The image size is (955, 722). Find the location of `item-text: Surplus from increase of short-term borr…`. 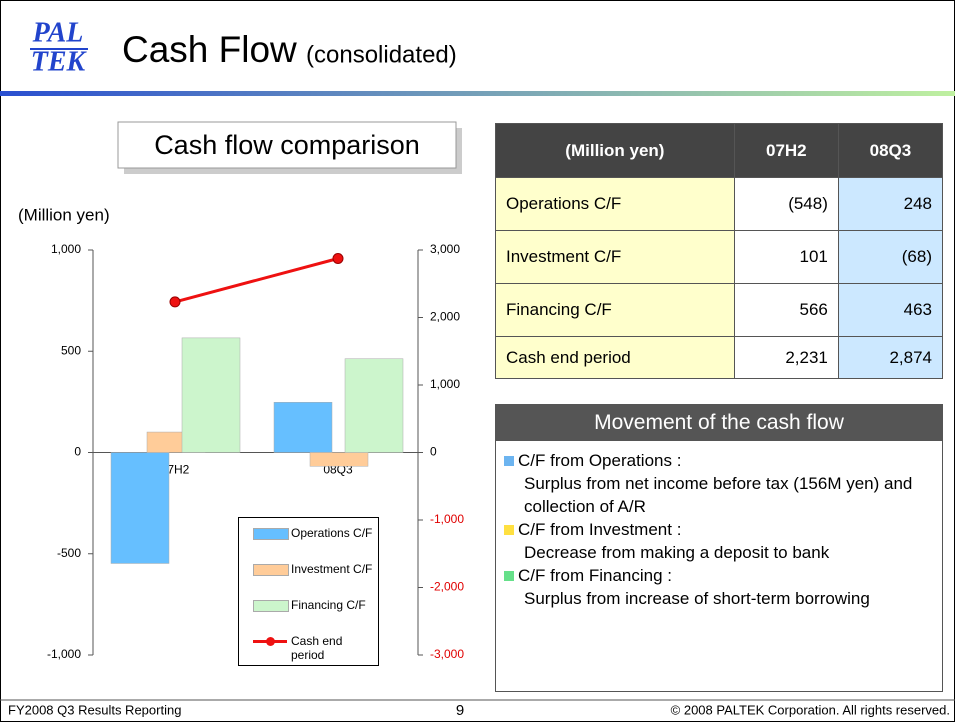

item-text: Surplus from increase of short-term borr… is located at coordinates (697, 598).